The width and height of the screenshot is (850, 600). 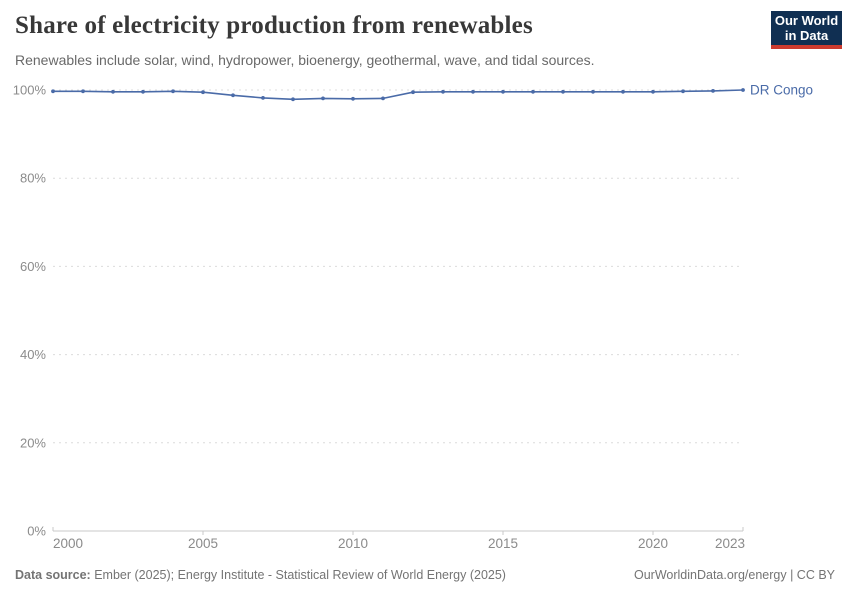 What do you see at coordinates (33, 354) in the screenshot?
I see `y-tick-label-40: 40%` at bounding box center [33, 354].